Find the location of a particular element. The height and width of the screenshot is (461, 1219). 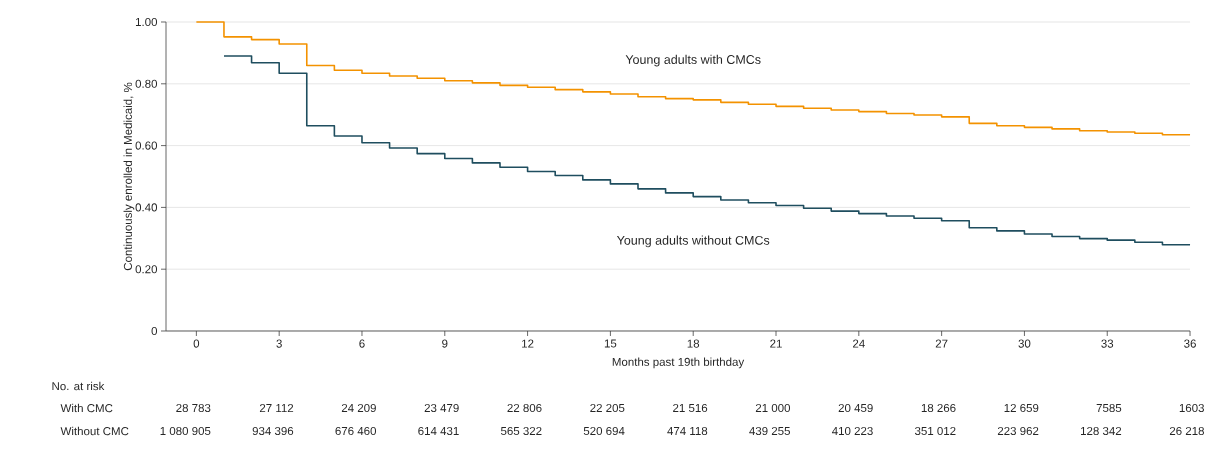

y-tick-label: 0.60 is located at coordinates (146, 145).